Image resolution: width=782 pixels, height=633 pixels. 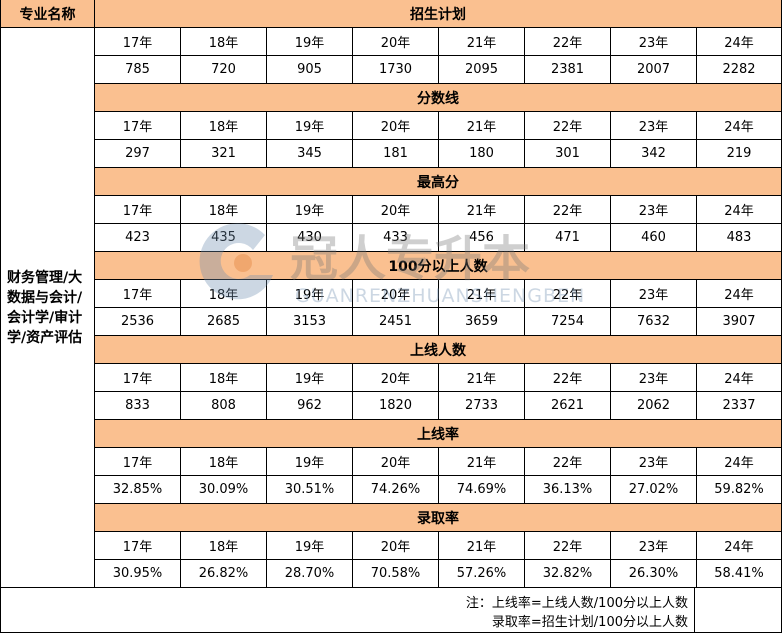 I want to click on value-cell: 2337, so click(x=739, y=406).